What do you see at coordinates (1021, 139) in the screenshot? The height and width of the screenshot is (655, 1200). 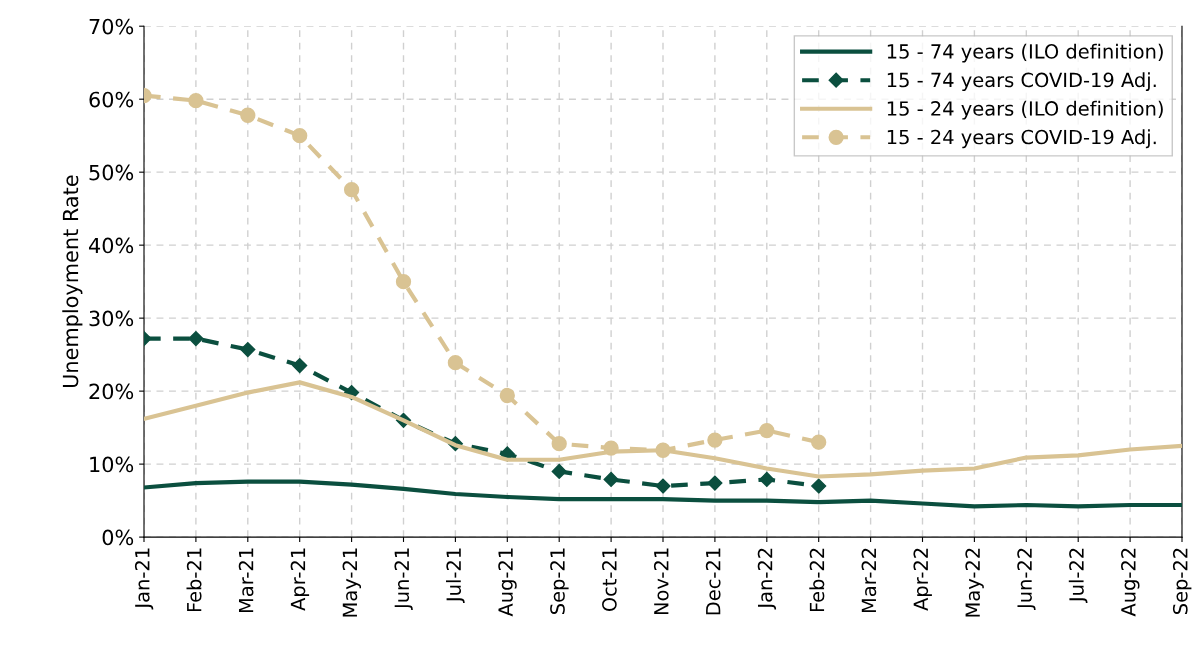 I see `legend-label: 15 - 24 years COVID-19 Adj.` at bounding box center [1021, 139].